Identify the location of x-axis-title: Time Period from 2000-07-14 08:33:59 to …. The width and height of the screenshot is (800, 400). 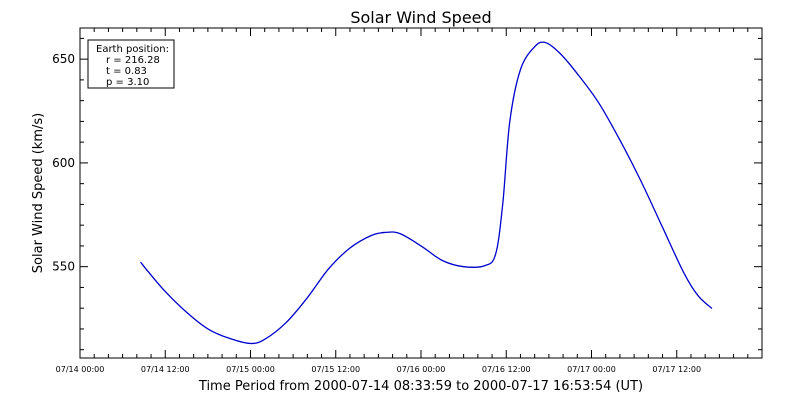
(420, 386).